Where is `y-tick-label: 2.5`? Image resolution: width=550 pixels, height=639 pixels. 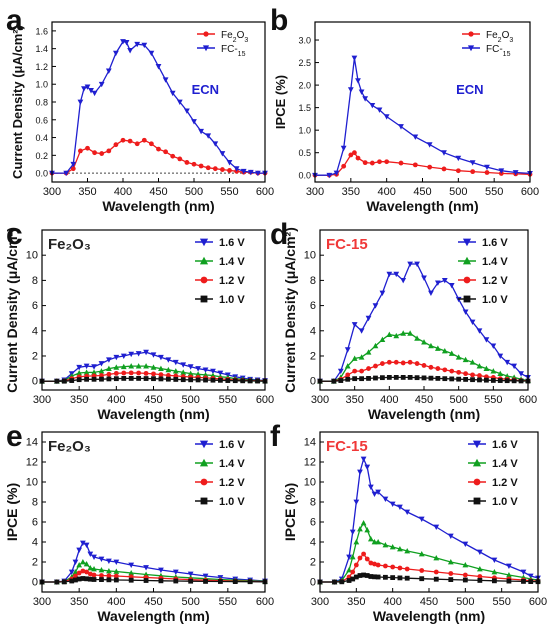 y-tick-label: 2.5 is located at coordinates (304, 63).